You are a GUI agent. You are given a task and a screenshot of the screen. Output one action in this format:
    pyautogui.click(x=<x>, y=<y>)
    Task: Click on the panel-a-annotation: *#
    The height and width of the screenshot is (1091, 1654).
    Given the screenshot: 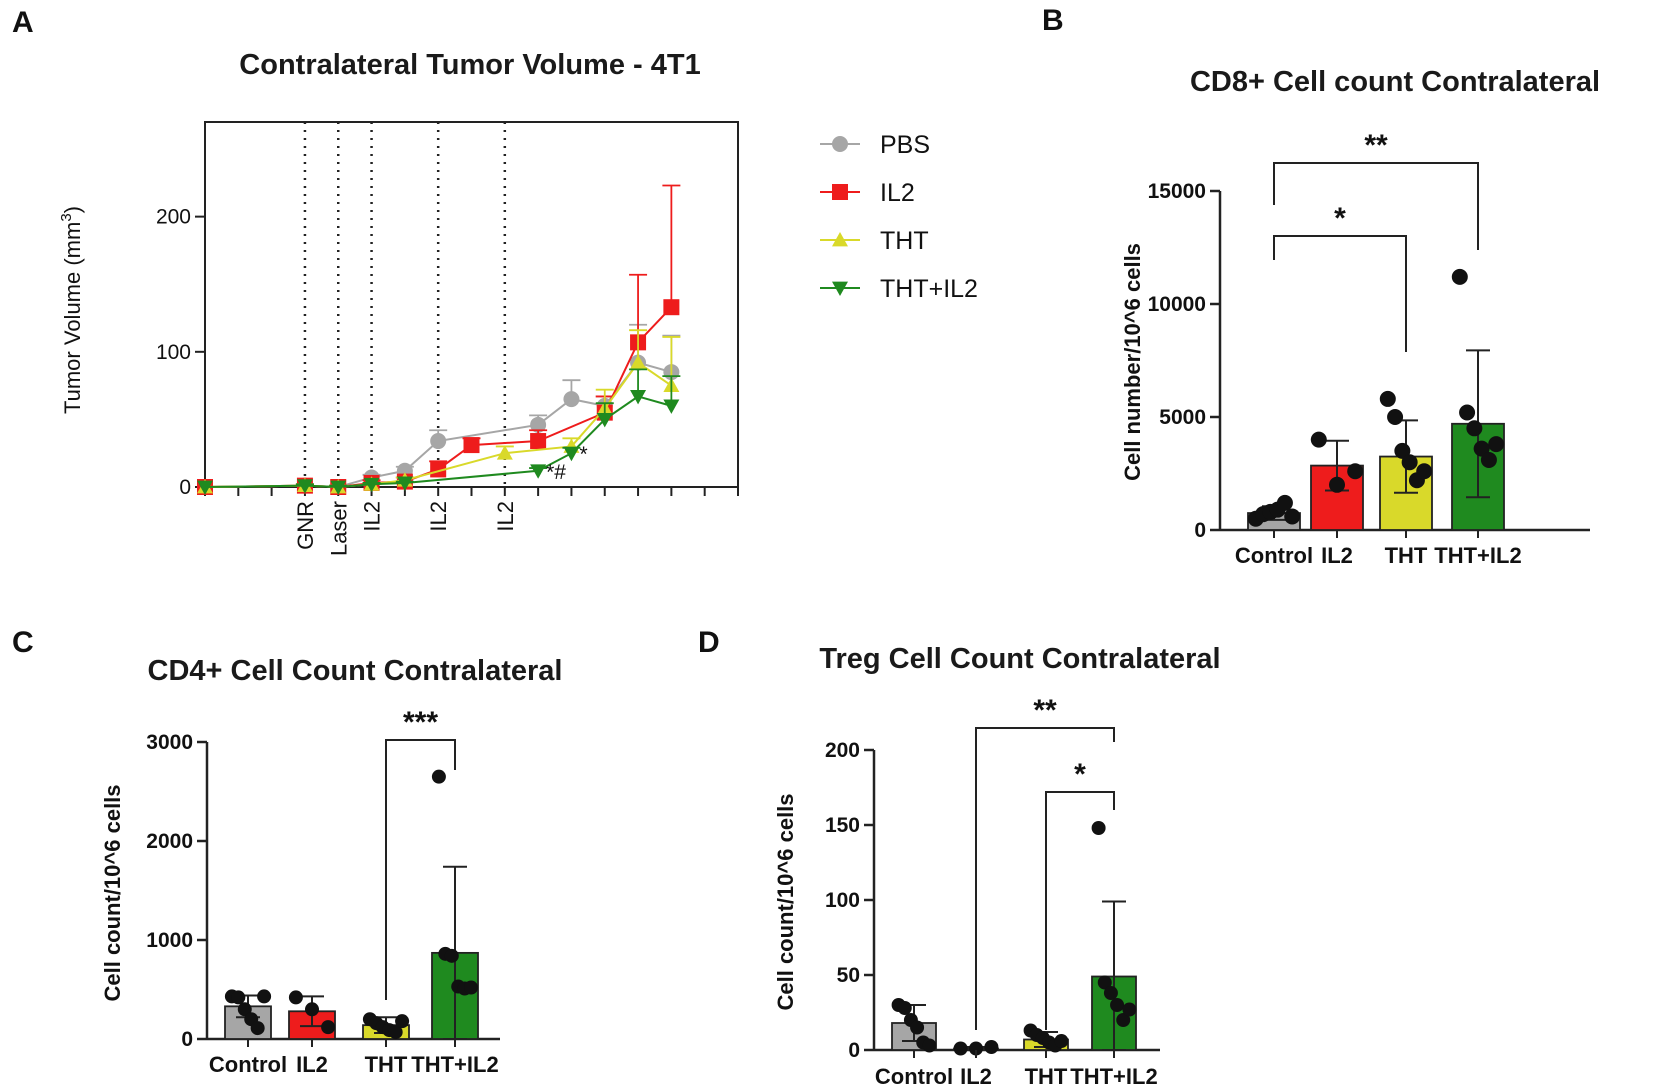 What is the action you would take?
    pyautogui.click(x=556, y=472)
    